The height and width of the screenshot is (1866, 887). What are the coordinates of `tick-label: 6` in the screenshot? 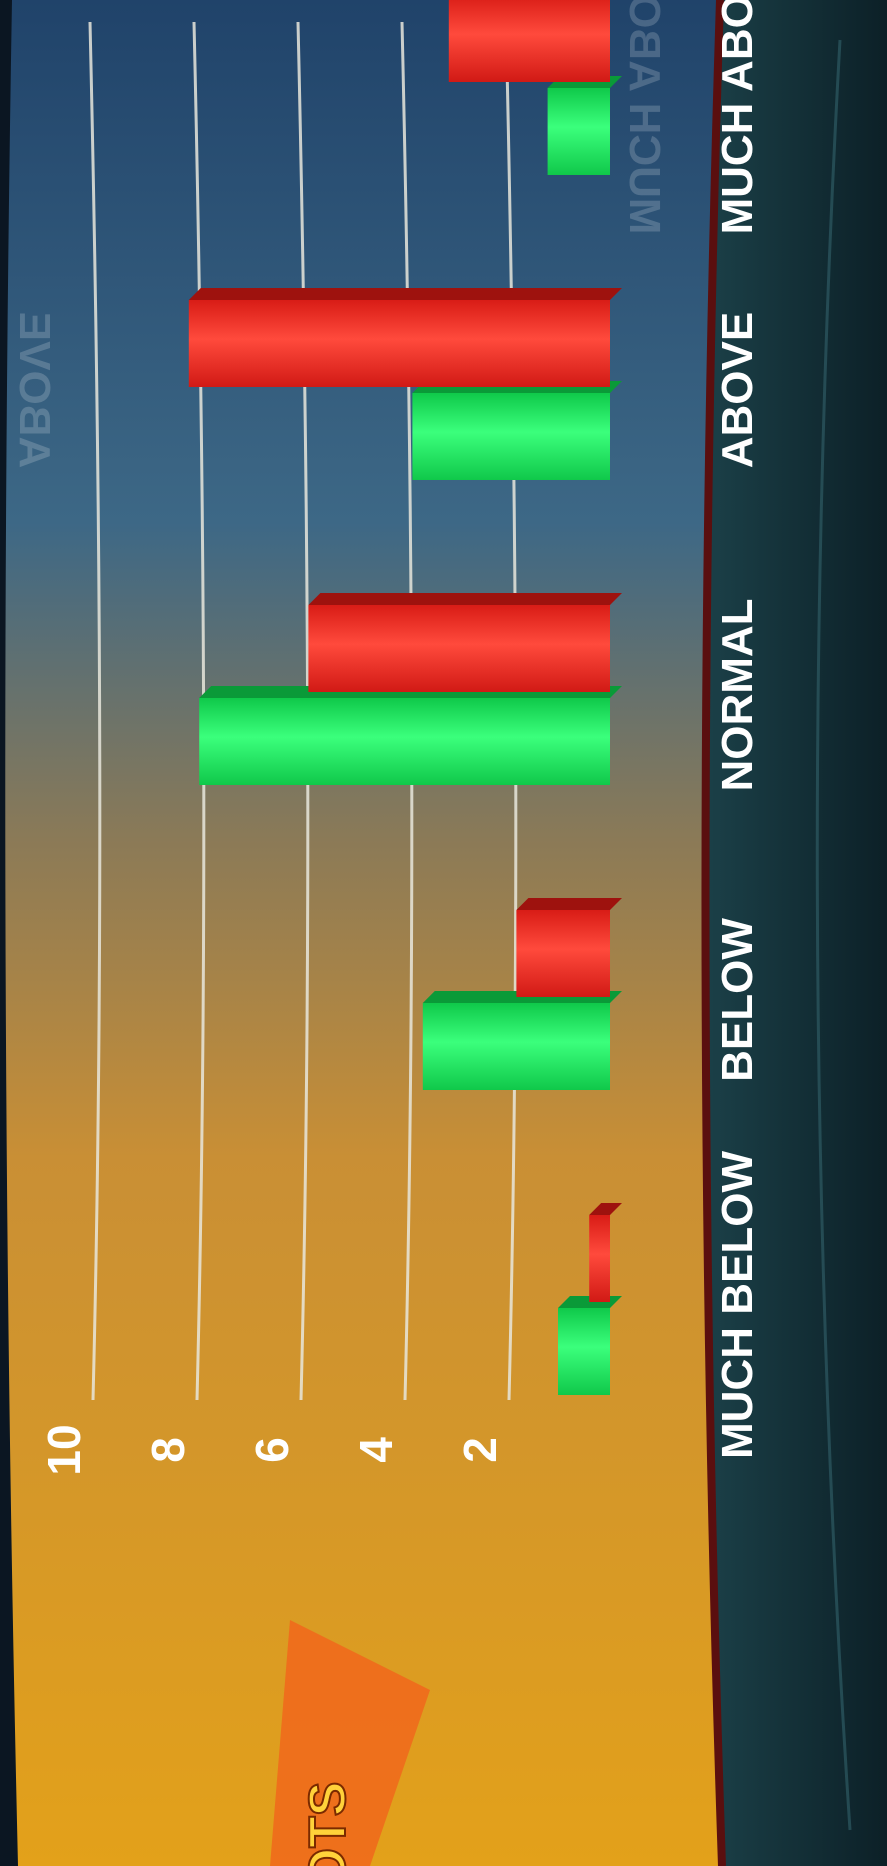 It's located at (272, 1450).